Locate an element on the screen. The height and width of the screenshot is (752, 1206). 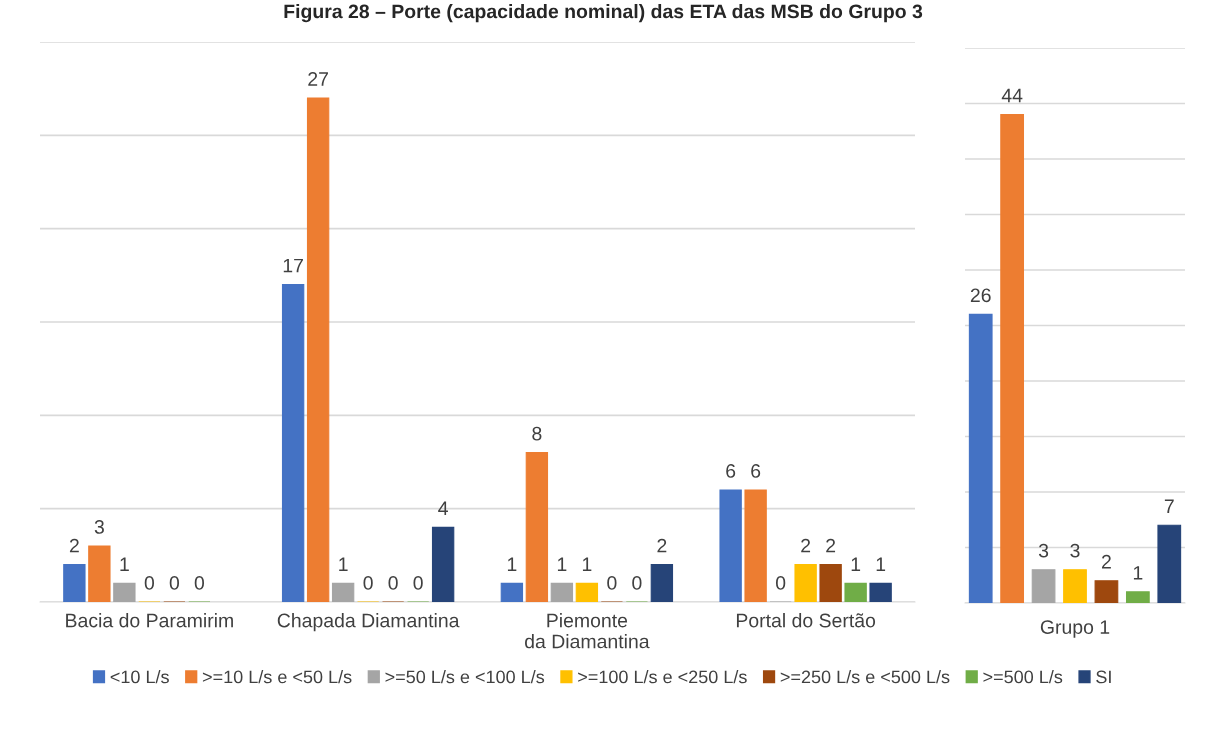
data-label: 27 is located at coordinates (318, 79).